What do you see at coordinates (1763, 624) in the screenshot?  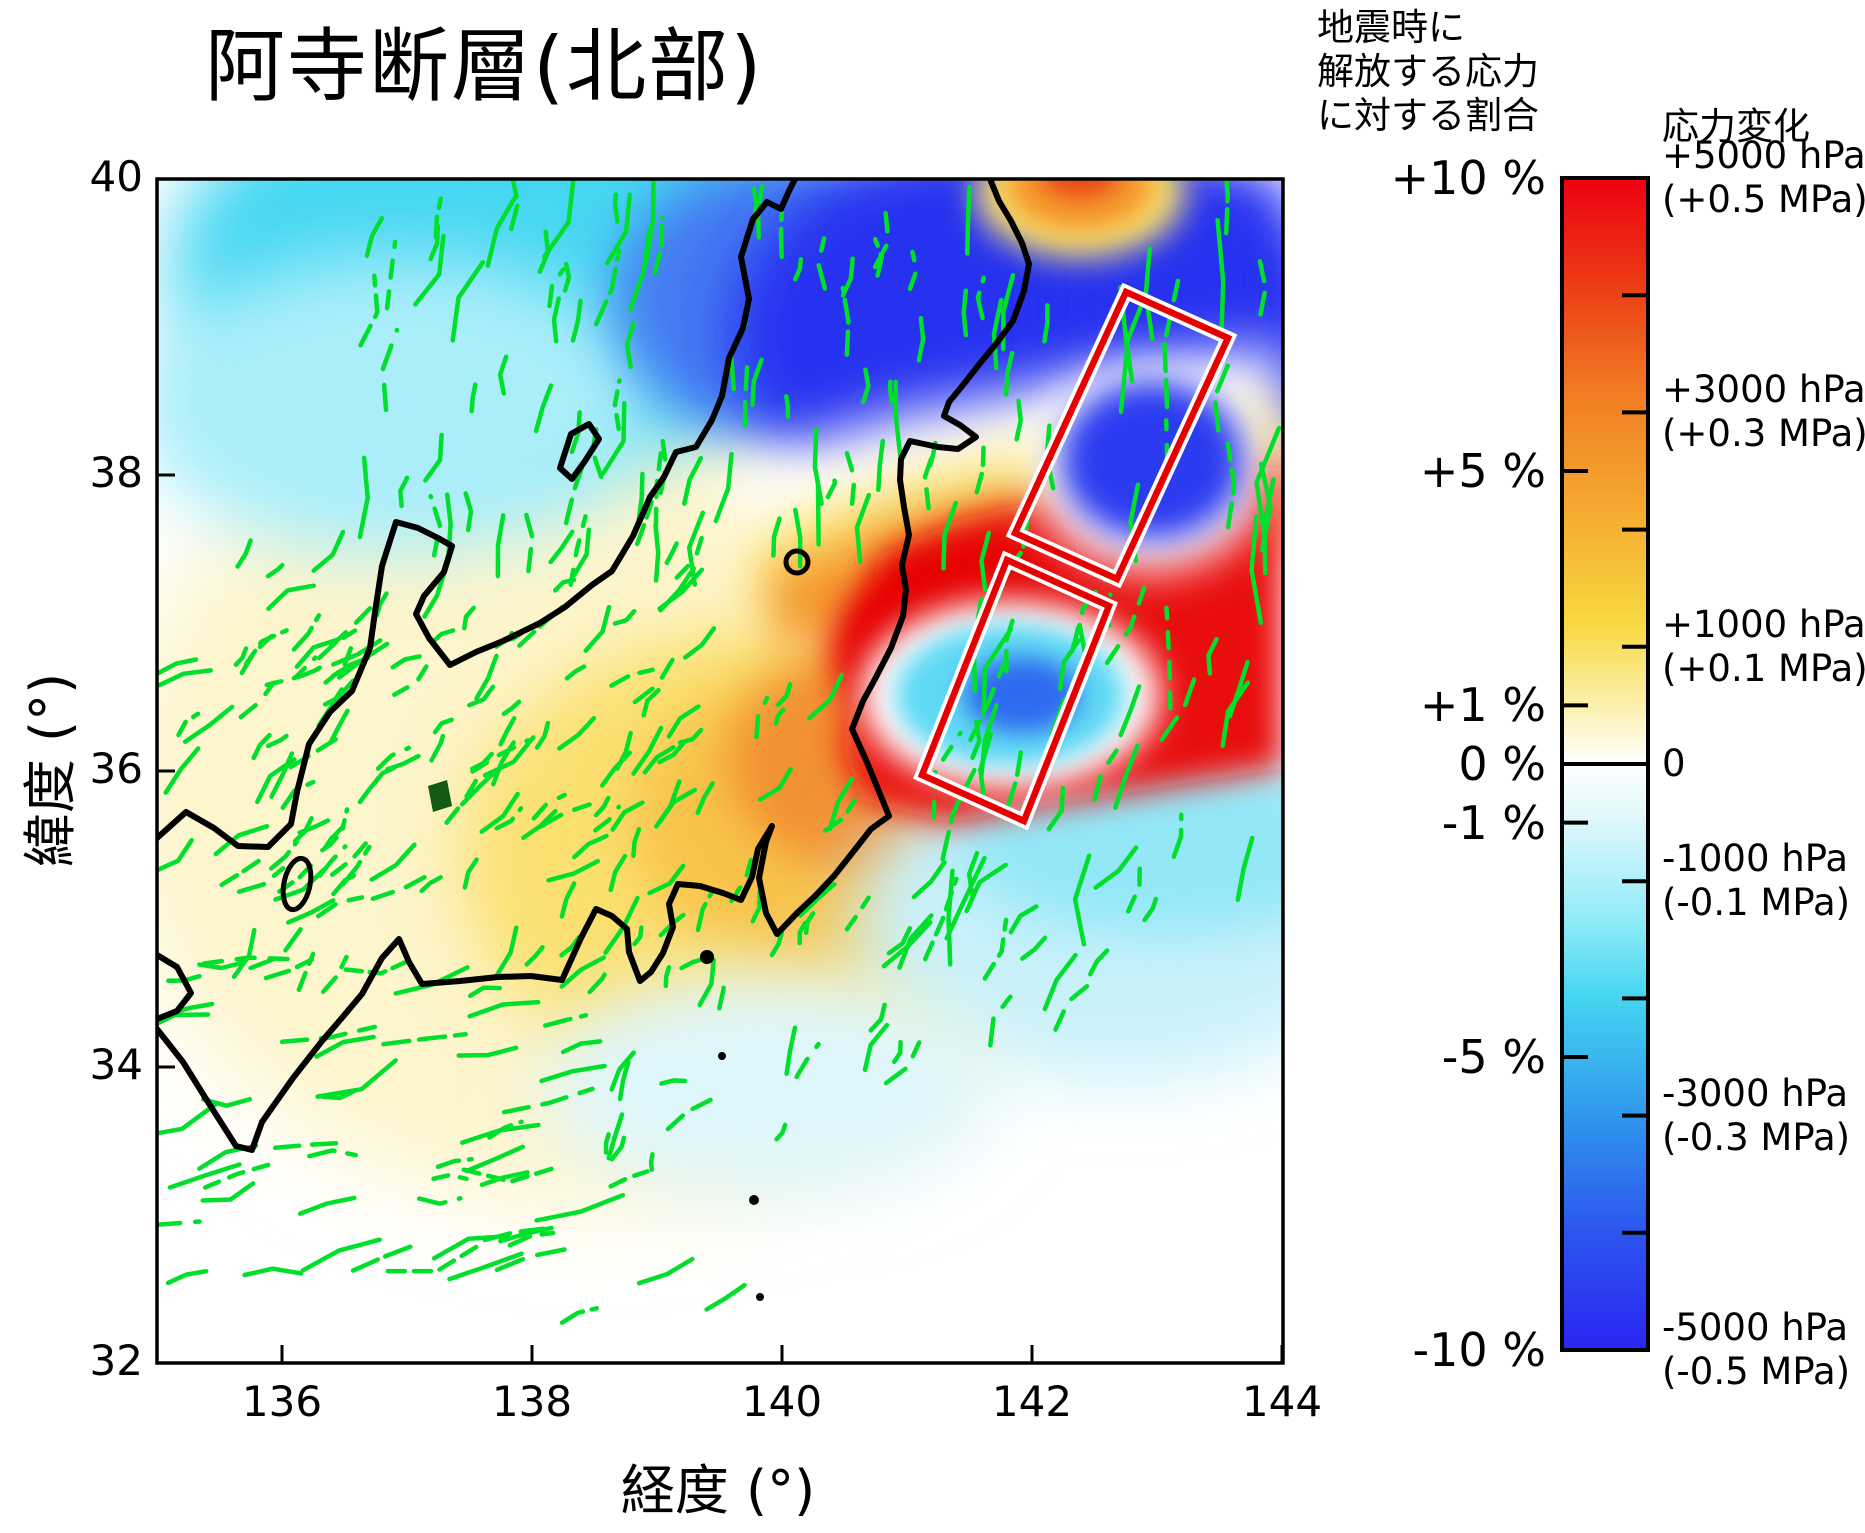 I see `colorbar-pressure-label: +1000 hPa` at bounding box center [1763, 624].